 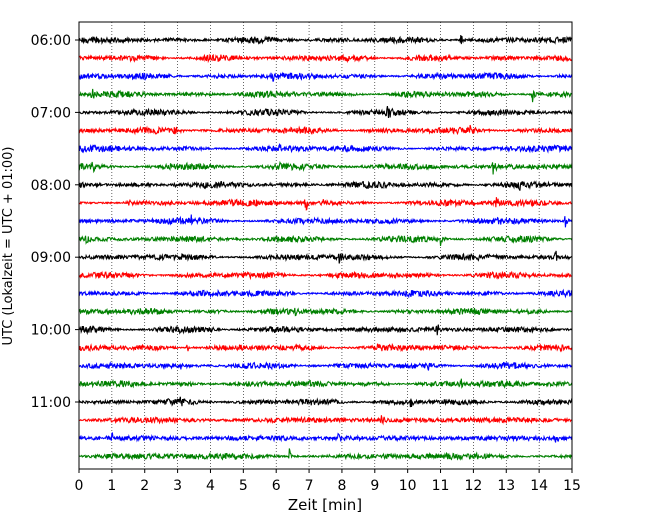 What do you see at coordinates (341, 486) in the screenshot?
I see `x-tick-label: 8` at bounding box center [341, 486].